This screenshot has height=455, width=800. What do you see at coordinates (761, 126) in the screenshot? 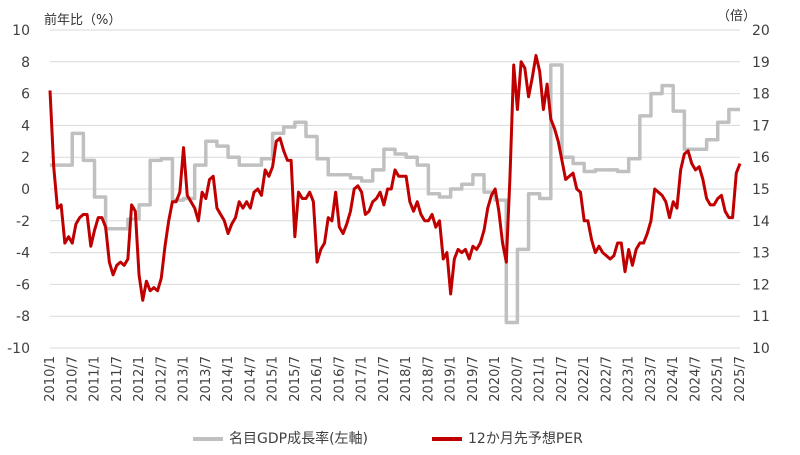
I see `right-tick-label: 17` at bounding box center [761, 126].